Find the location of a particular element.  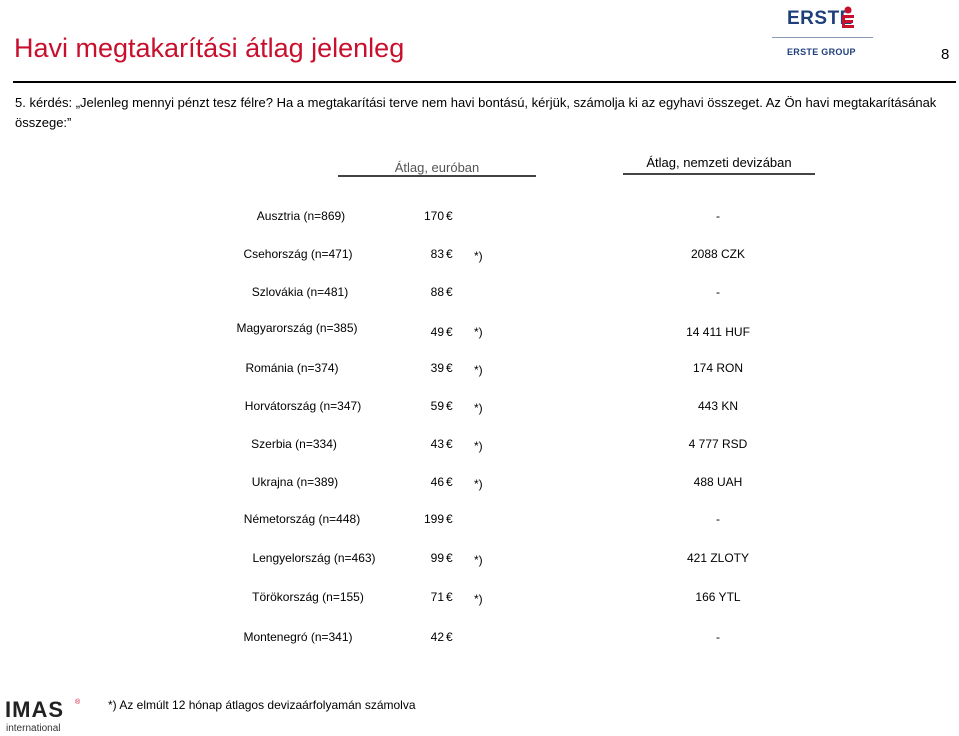

erste-logo-word: ERSTE is located at coordinates (820, 18).